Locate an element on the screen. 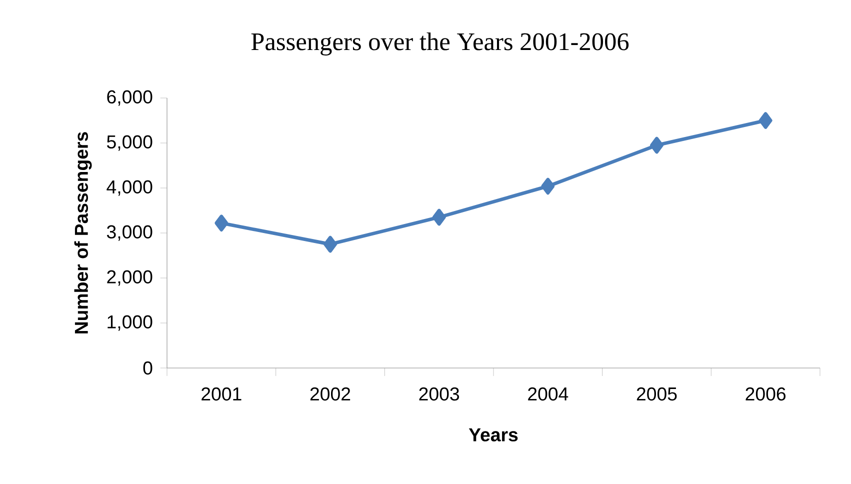 The width and height of the screenshot is (851, 484). x-tick-label: 2004 is located at coordinates (548, 394).